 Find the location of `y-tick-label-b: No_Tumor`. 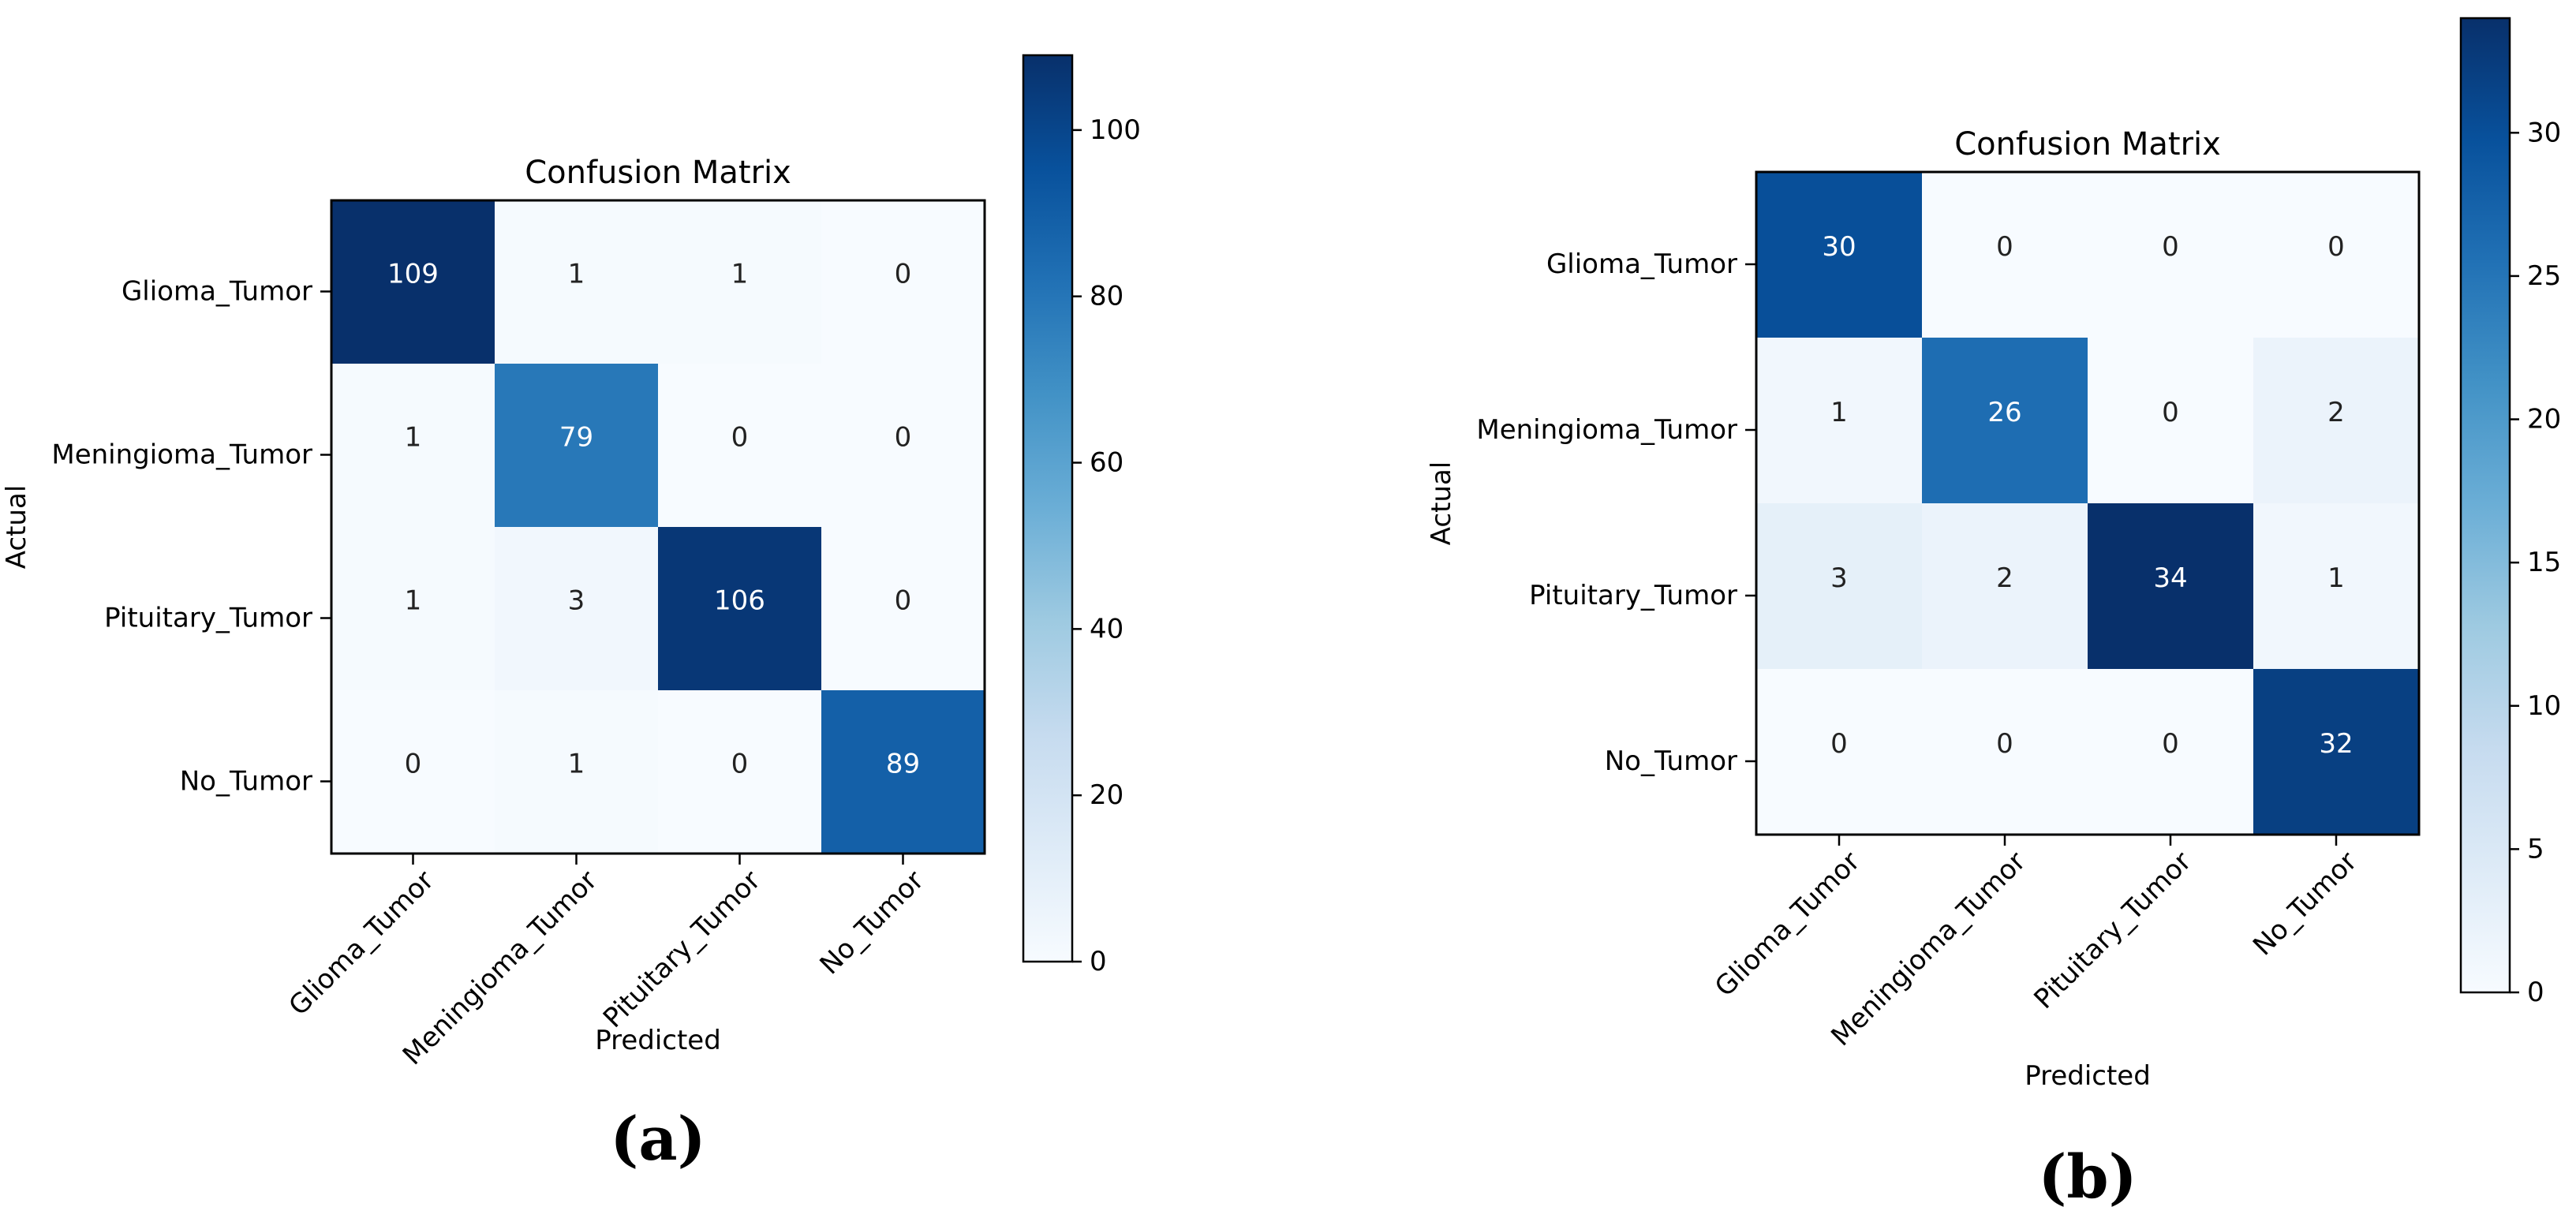

y-tick-label-b: No_Tumor is located at coordinates (1671, 761).